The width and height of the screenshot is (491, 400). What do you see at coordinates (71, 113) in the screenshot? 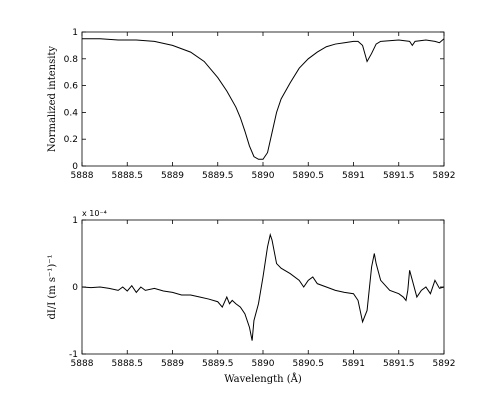
I see `intensity-y-tick-label: 0.4` at bounding box center [71, 113].